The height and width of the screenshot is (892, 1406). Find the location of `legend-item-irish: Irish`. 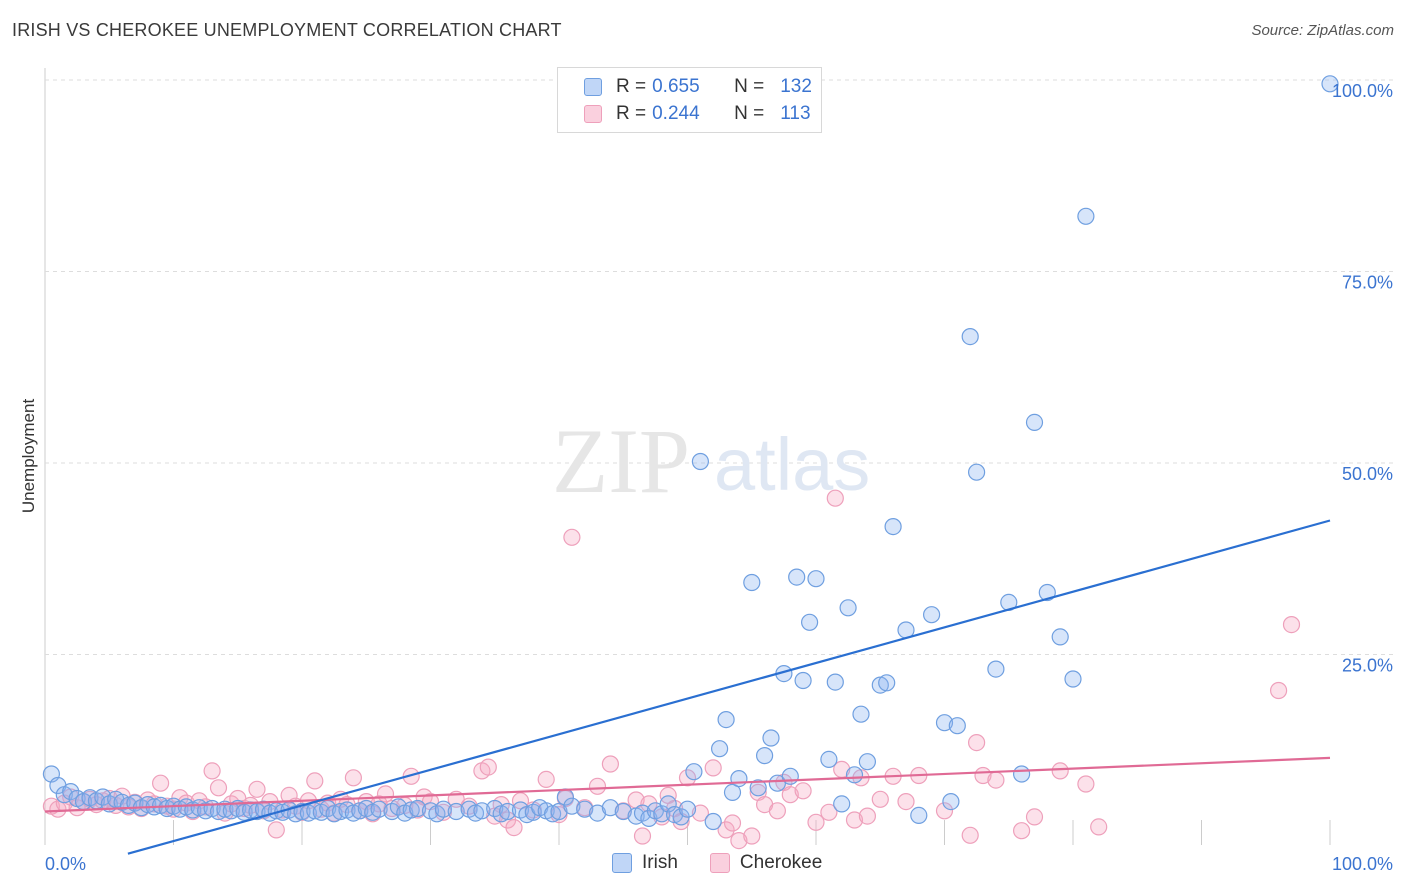

legend-item-irish: Irish is located at coordinates (645, 863).